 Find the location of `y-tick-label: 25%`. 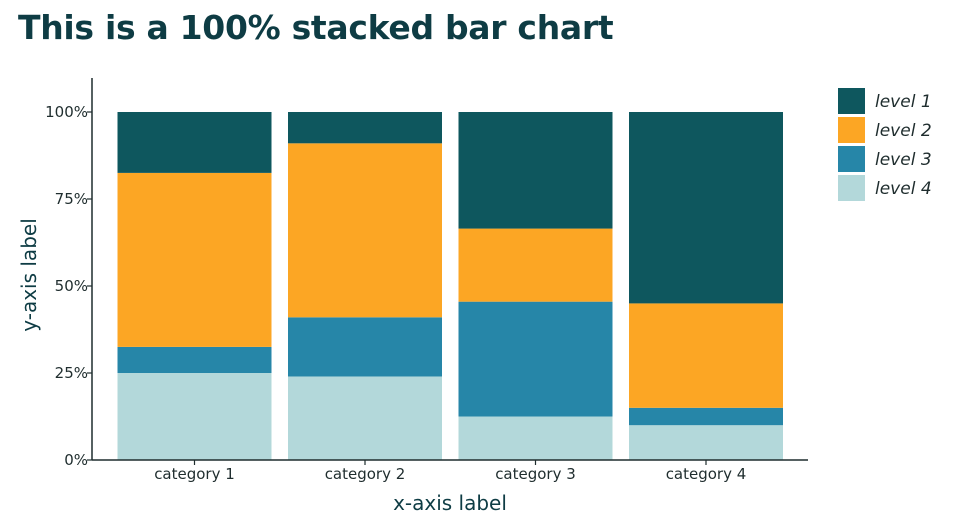

y-tick-label: 25% is located at coordinates (71, 373).